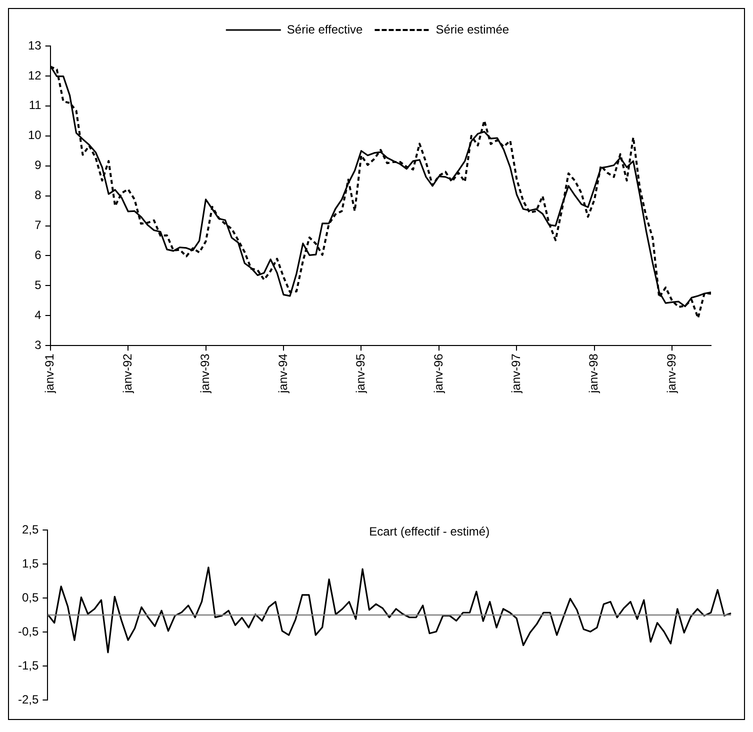 The width and height of the screenshot is (753, 732). I want to click on y-tick-label: 4, so click(38, 315).